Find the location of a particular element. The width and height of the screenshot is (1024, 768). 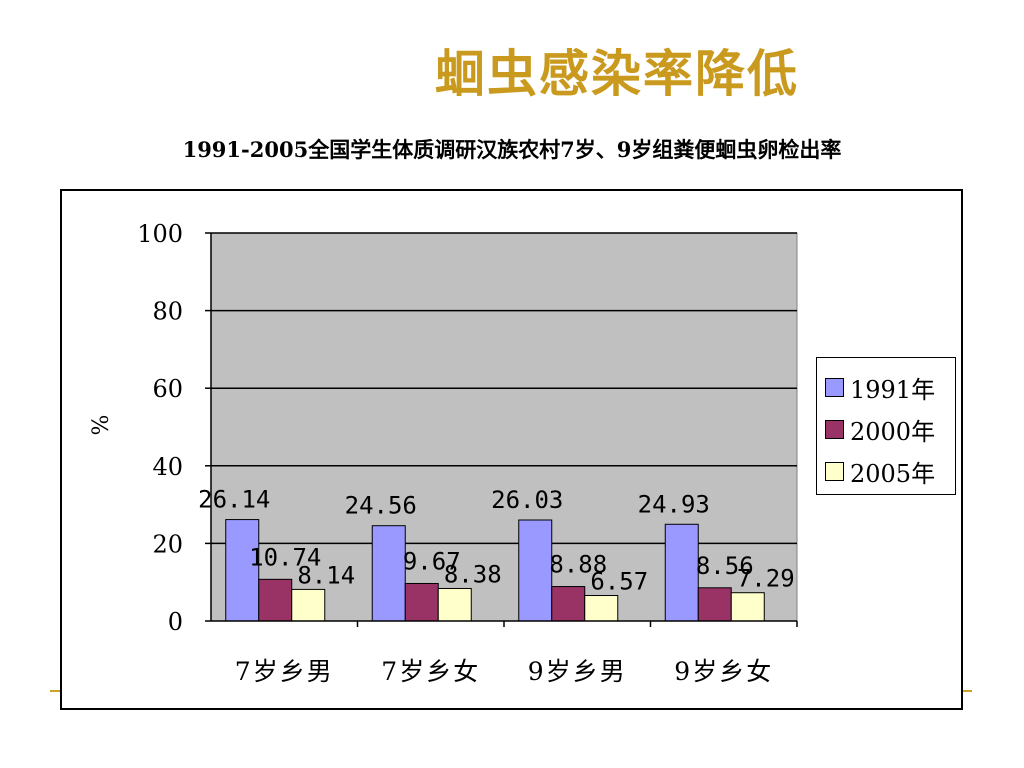

legend-item-2005: 2005年 is located at coordinates (886, 471).